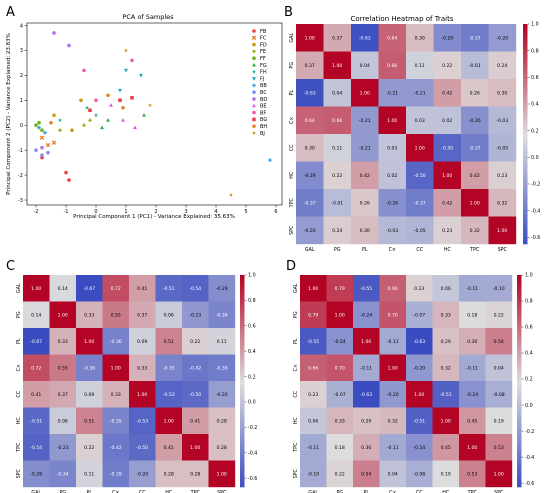  I want to click on pca-point-bh, so click(123, 107).